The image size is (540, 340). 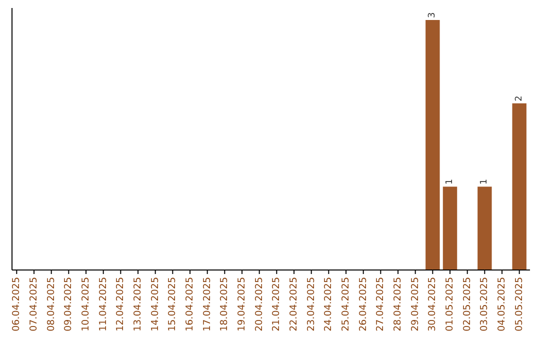 I want to click on x-tick-label: 21.04.2025, so click(x=276, y=304).